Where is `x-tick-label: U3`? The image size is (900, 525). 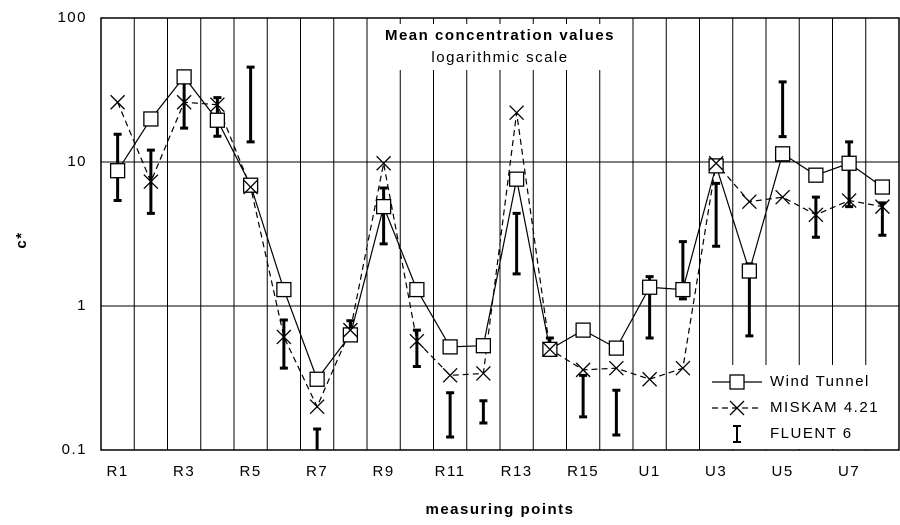 x-tick-label: U3 is located at coordinates (716, 471).